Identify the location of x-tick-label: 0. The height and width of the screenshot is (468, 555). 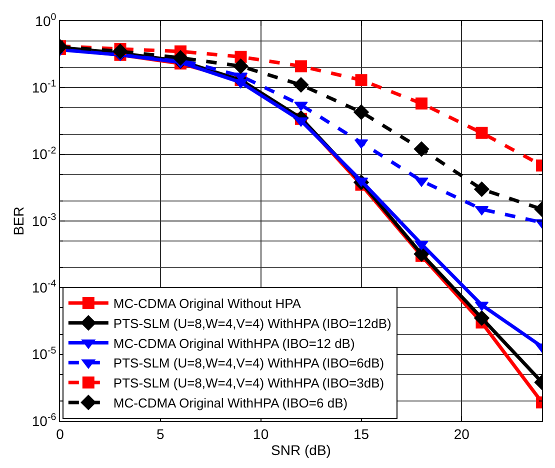
(60, 434).